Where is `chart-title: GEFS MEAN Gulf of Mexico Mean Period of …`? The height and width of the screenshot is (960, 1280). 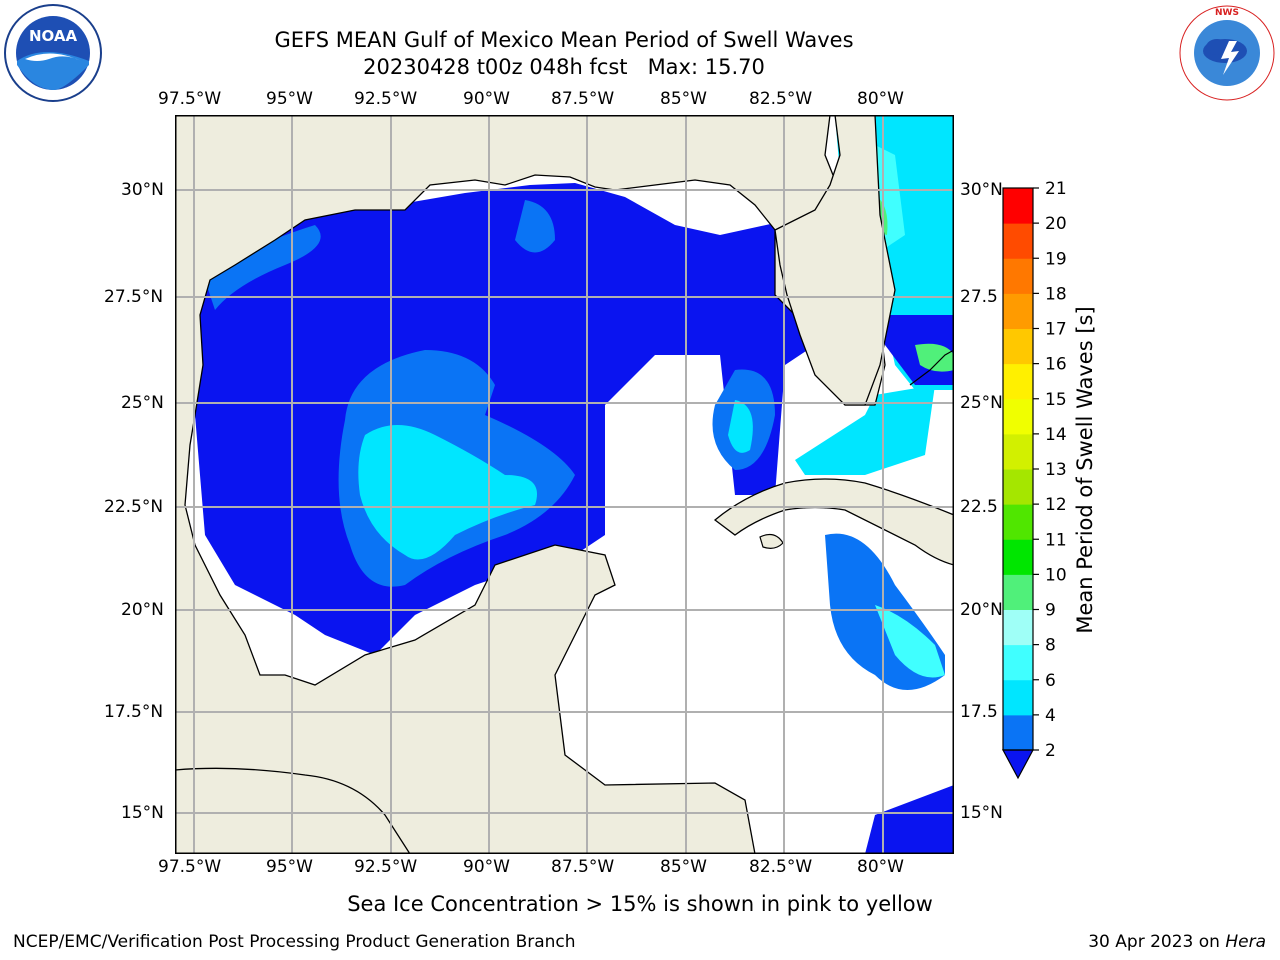
chart-title: GEFS MEAN Gulf of Mexico Mean Period of … is located at coordinates (564, 40).